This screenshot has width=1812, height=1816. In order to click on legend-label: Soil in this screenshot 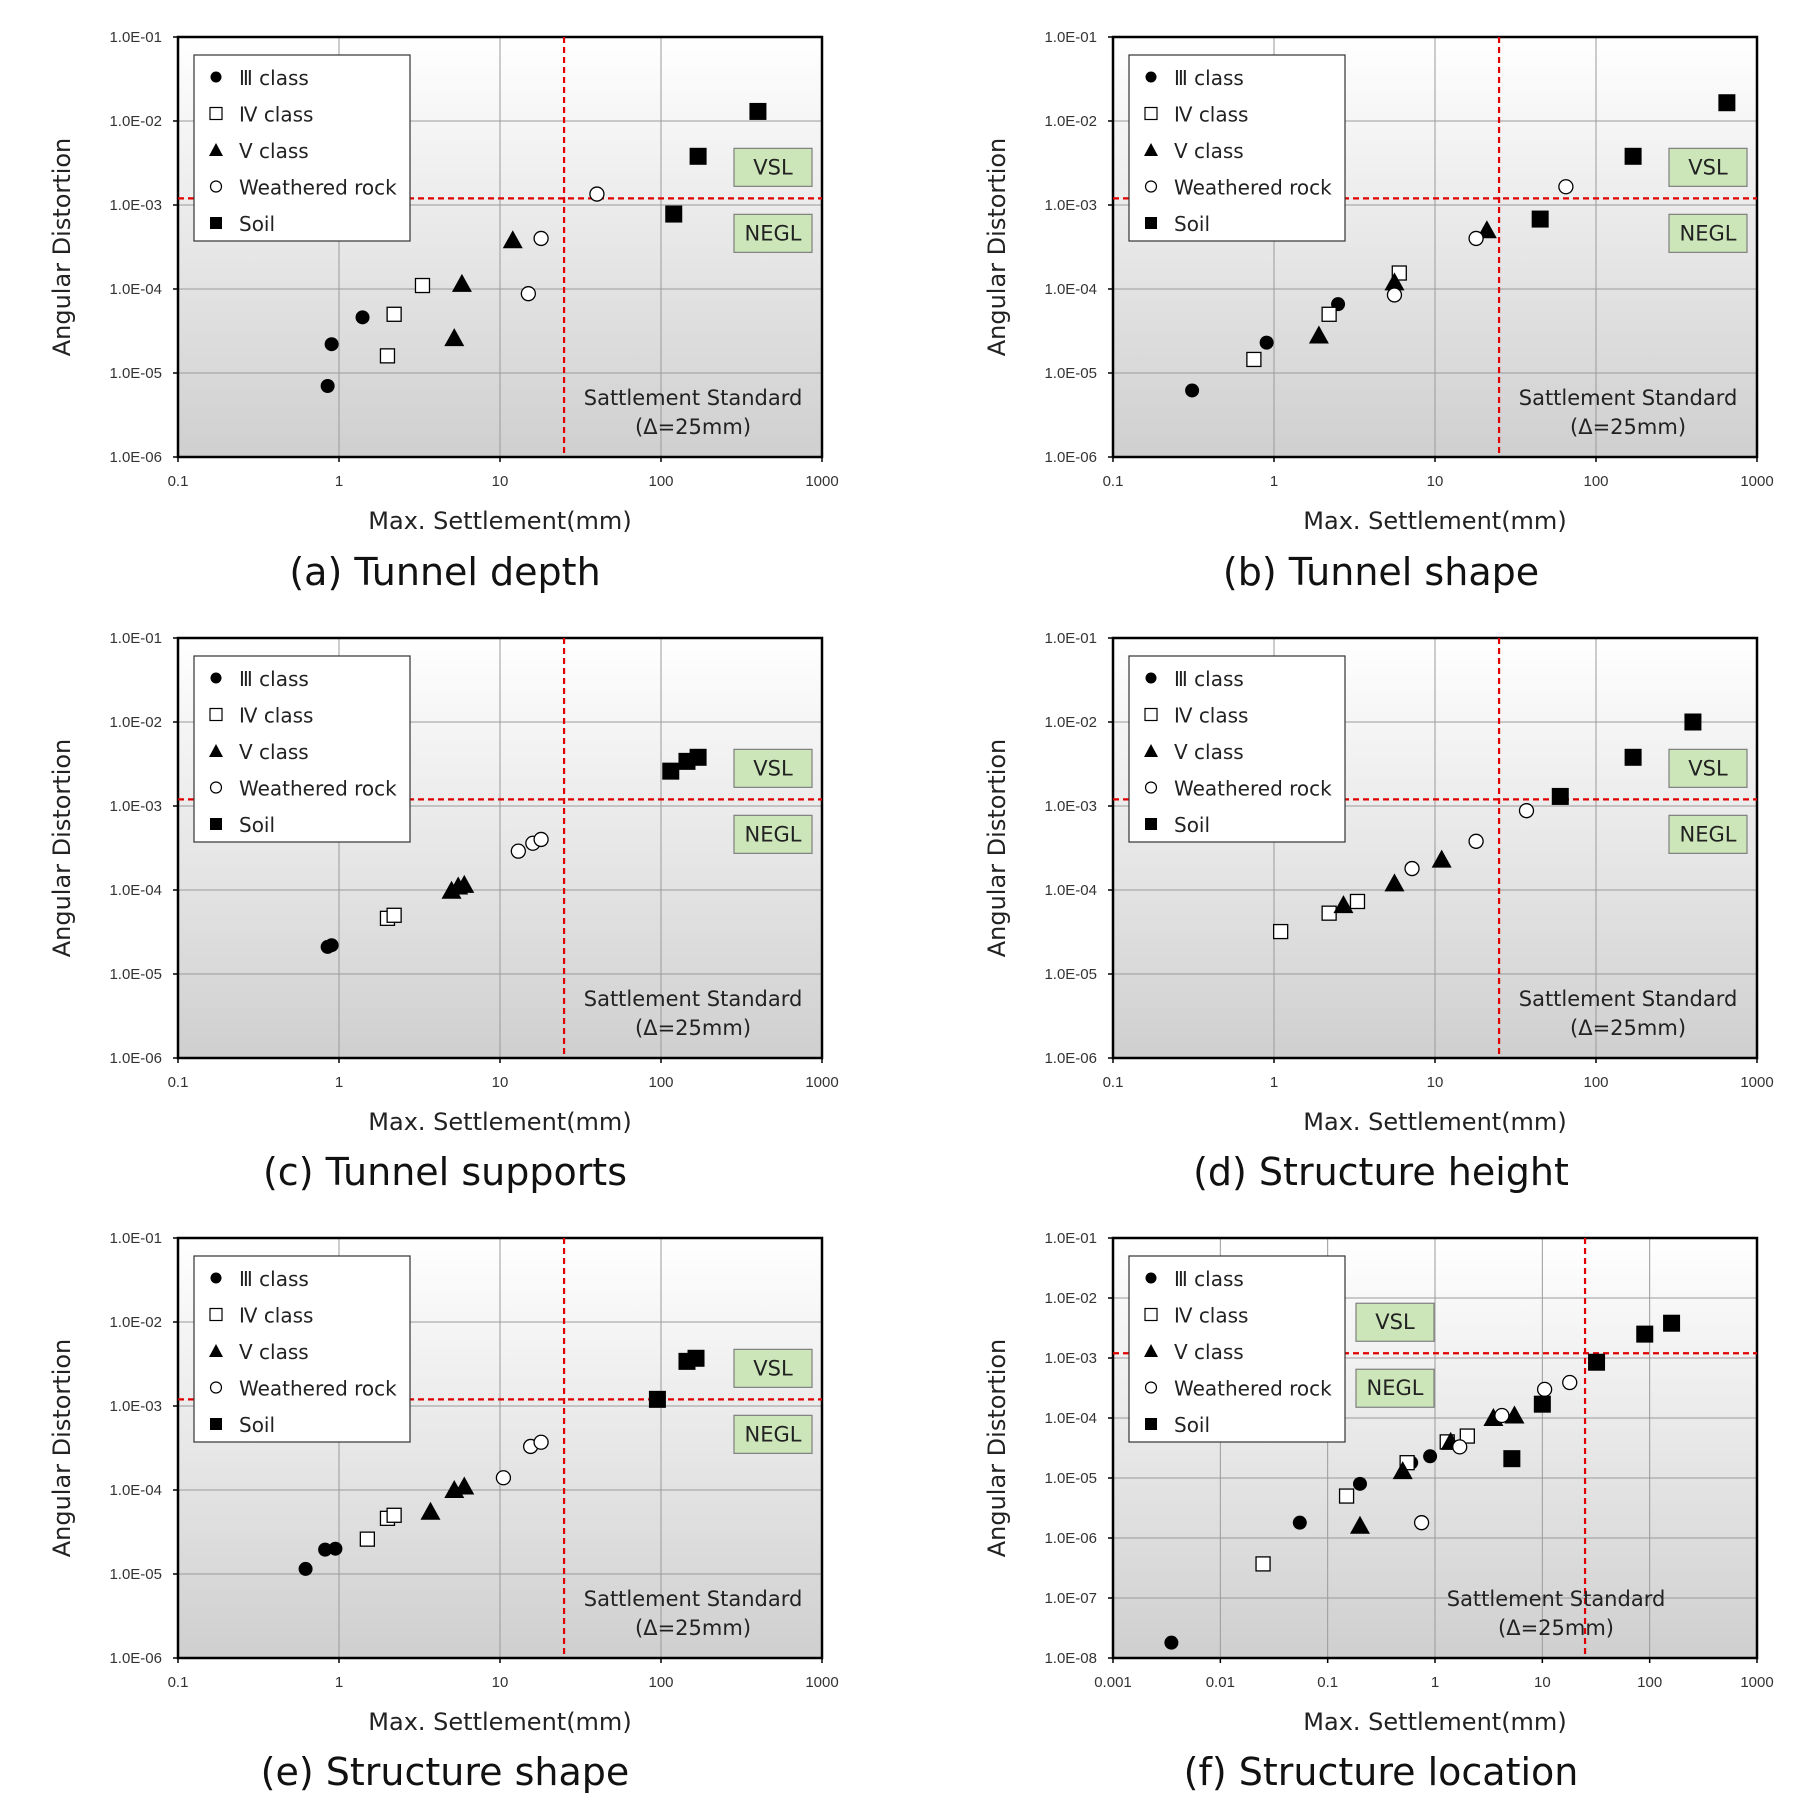, I will do `click(1192, 1425)`.